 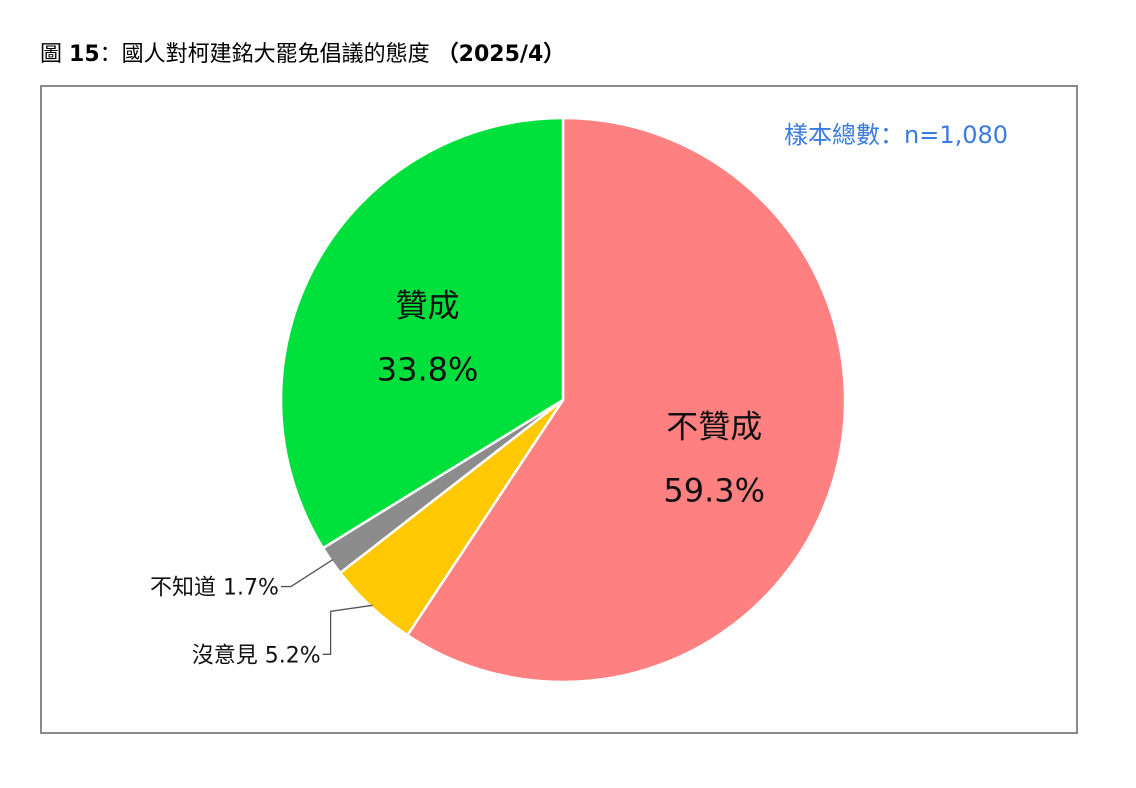 I want to click on figure-title-date: （2025/4）, so click(x=501, y=54).